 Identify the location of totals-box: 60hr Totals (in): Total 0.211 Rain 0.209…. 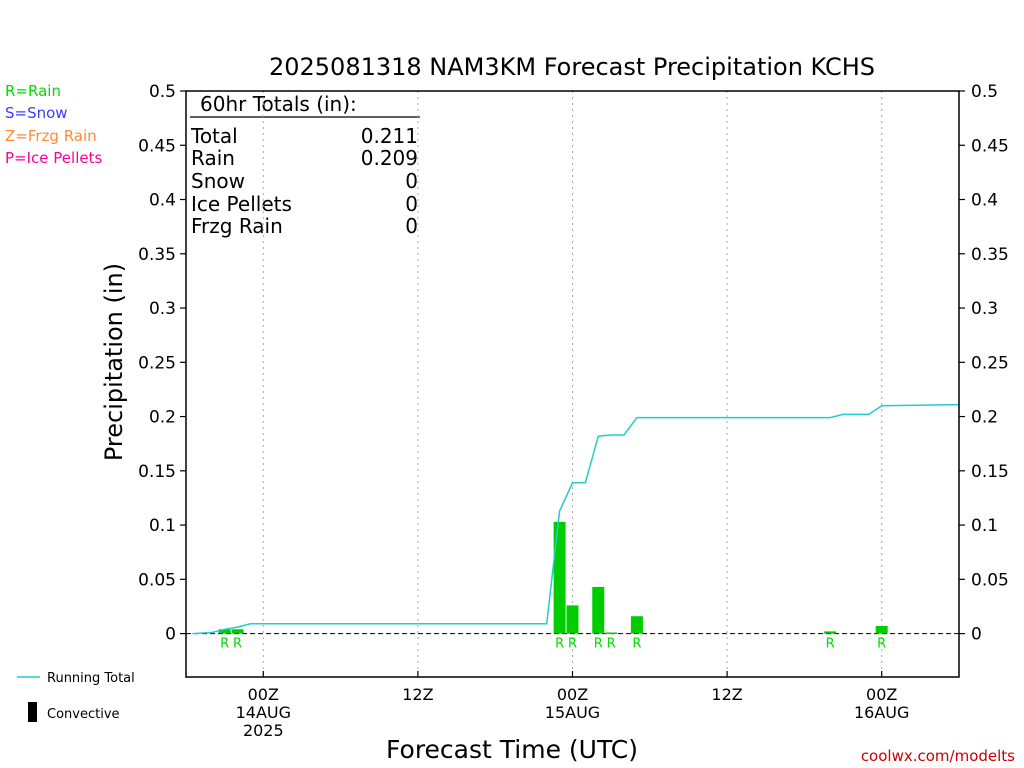
(305, 165).